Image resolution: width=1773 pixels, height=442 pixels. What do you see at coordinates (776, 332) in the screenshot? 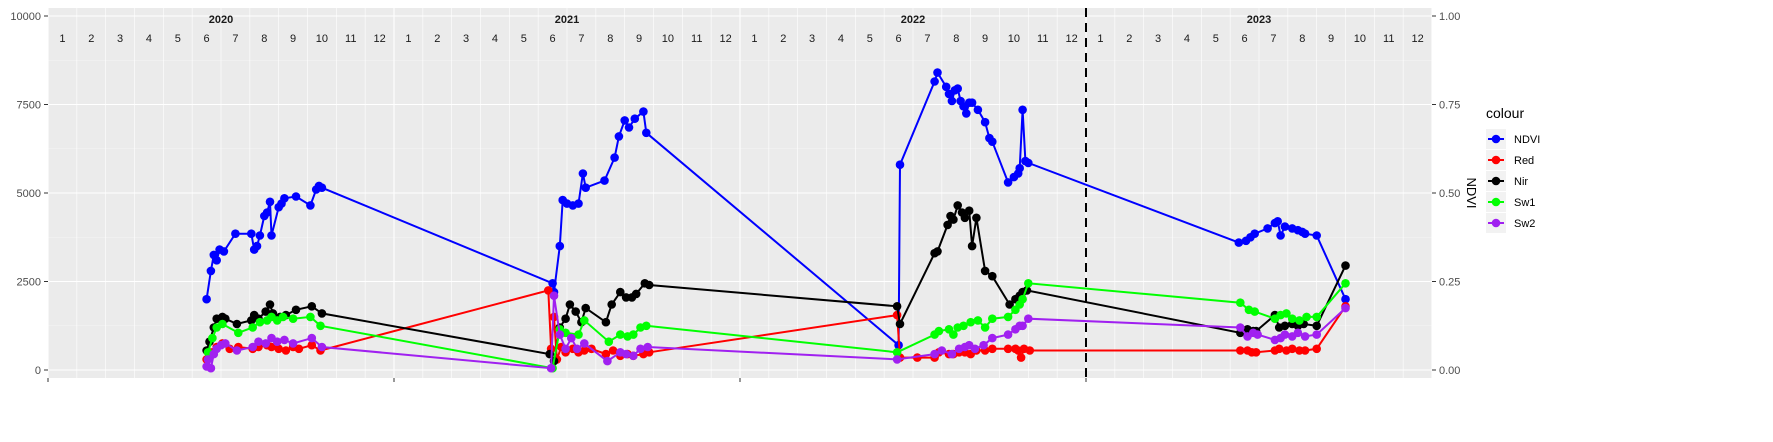
I see `series-sw2` at bounding box center [776, 332].